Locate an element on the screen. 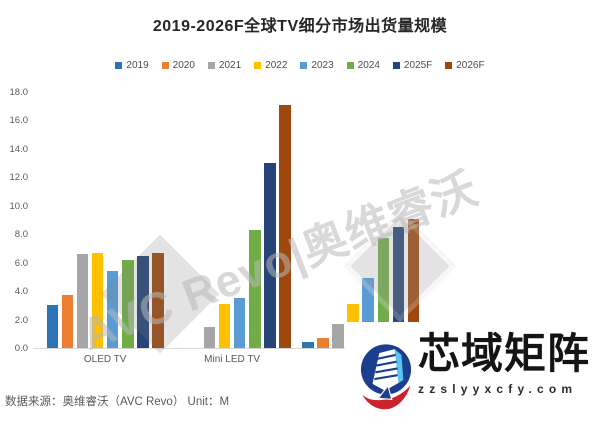  logo-building-icon is located at coordinates (386, 377).